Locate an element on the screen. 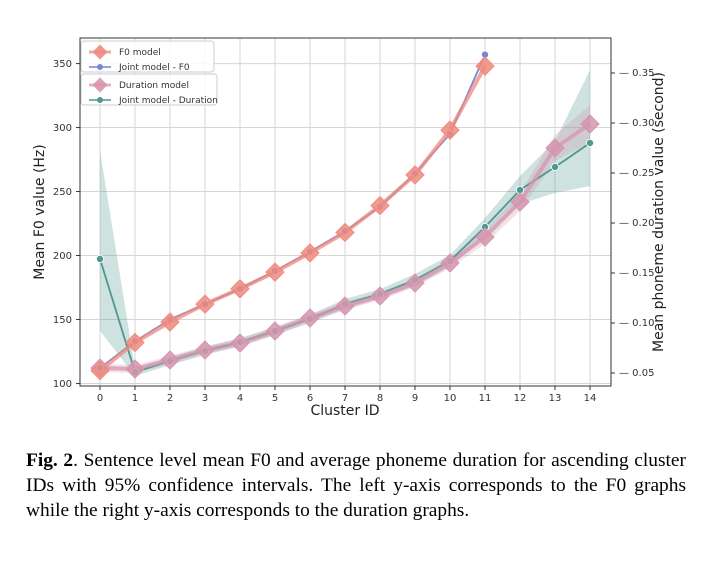 This screenshot has width=722, height=568. x-tick-label: 6 is located at coordinates (310, 398).